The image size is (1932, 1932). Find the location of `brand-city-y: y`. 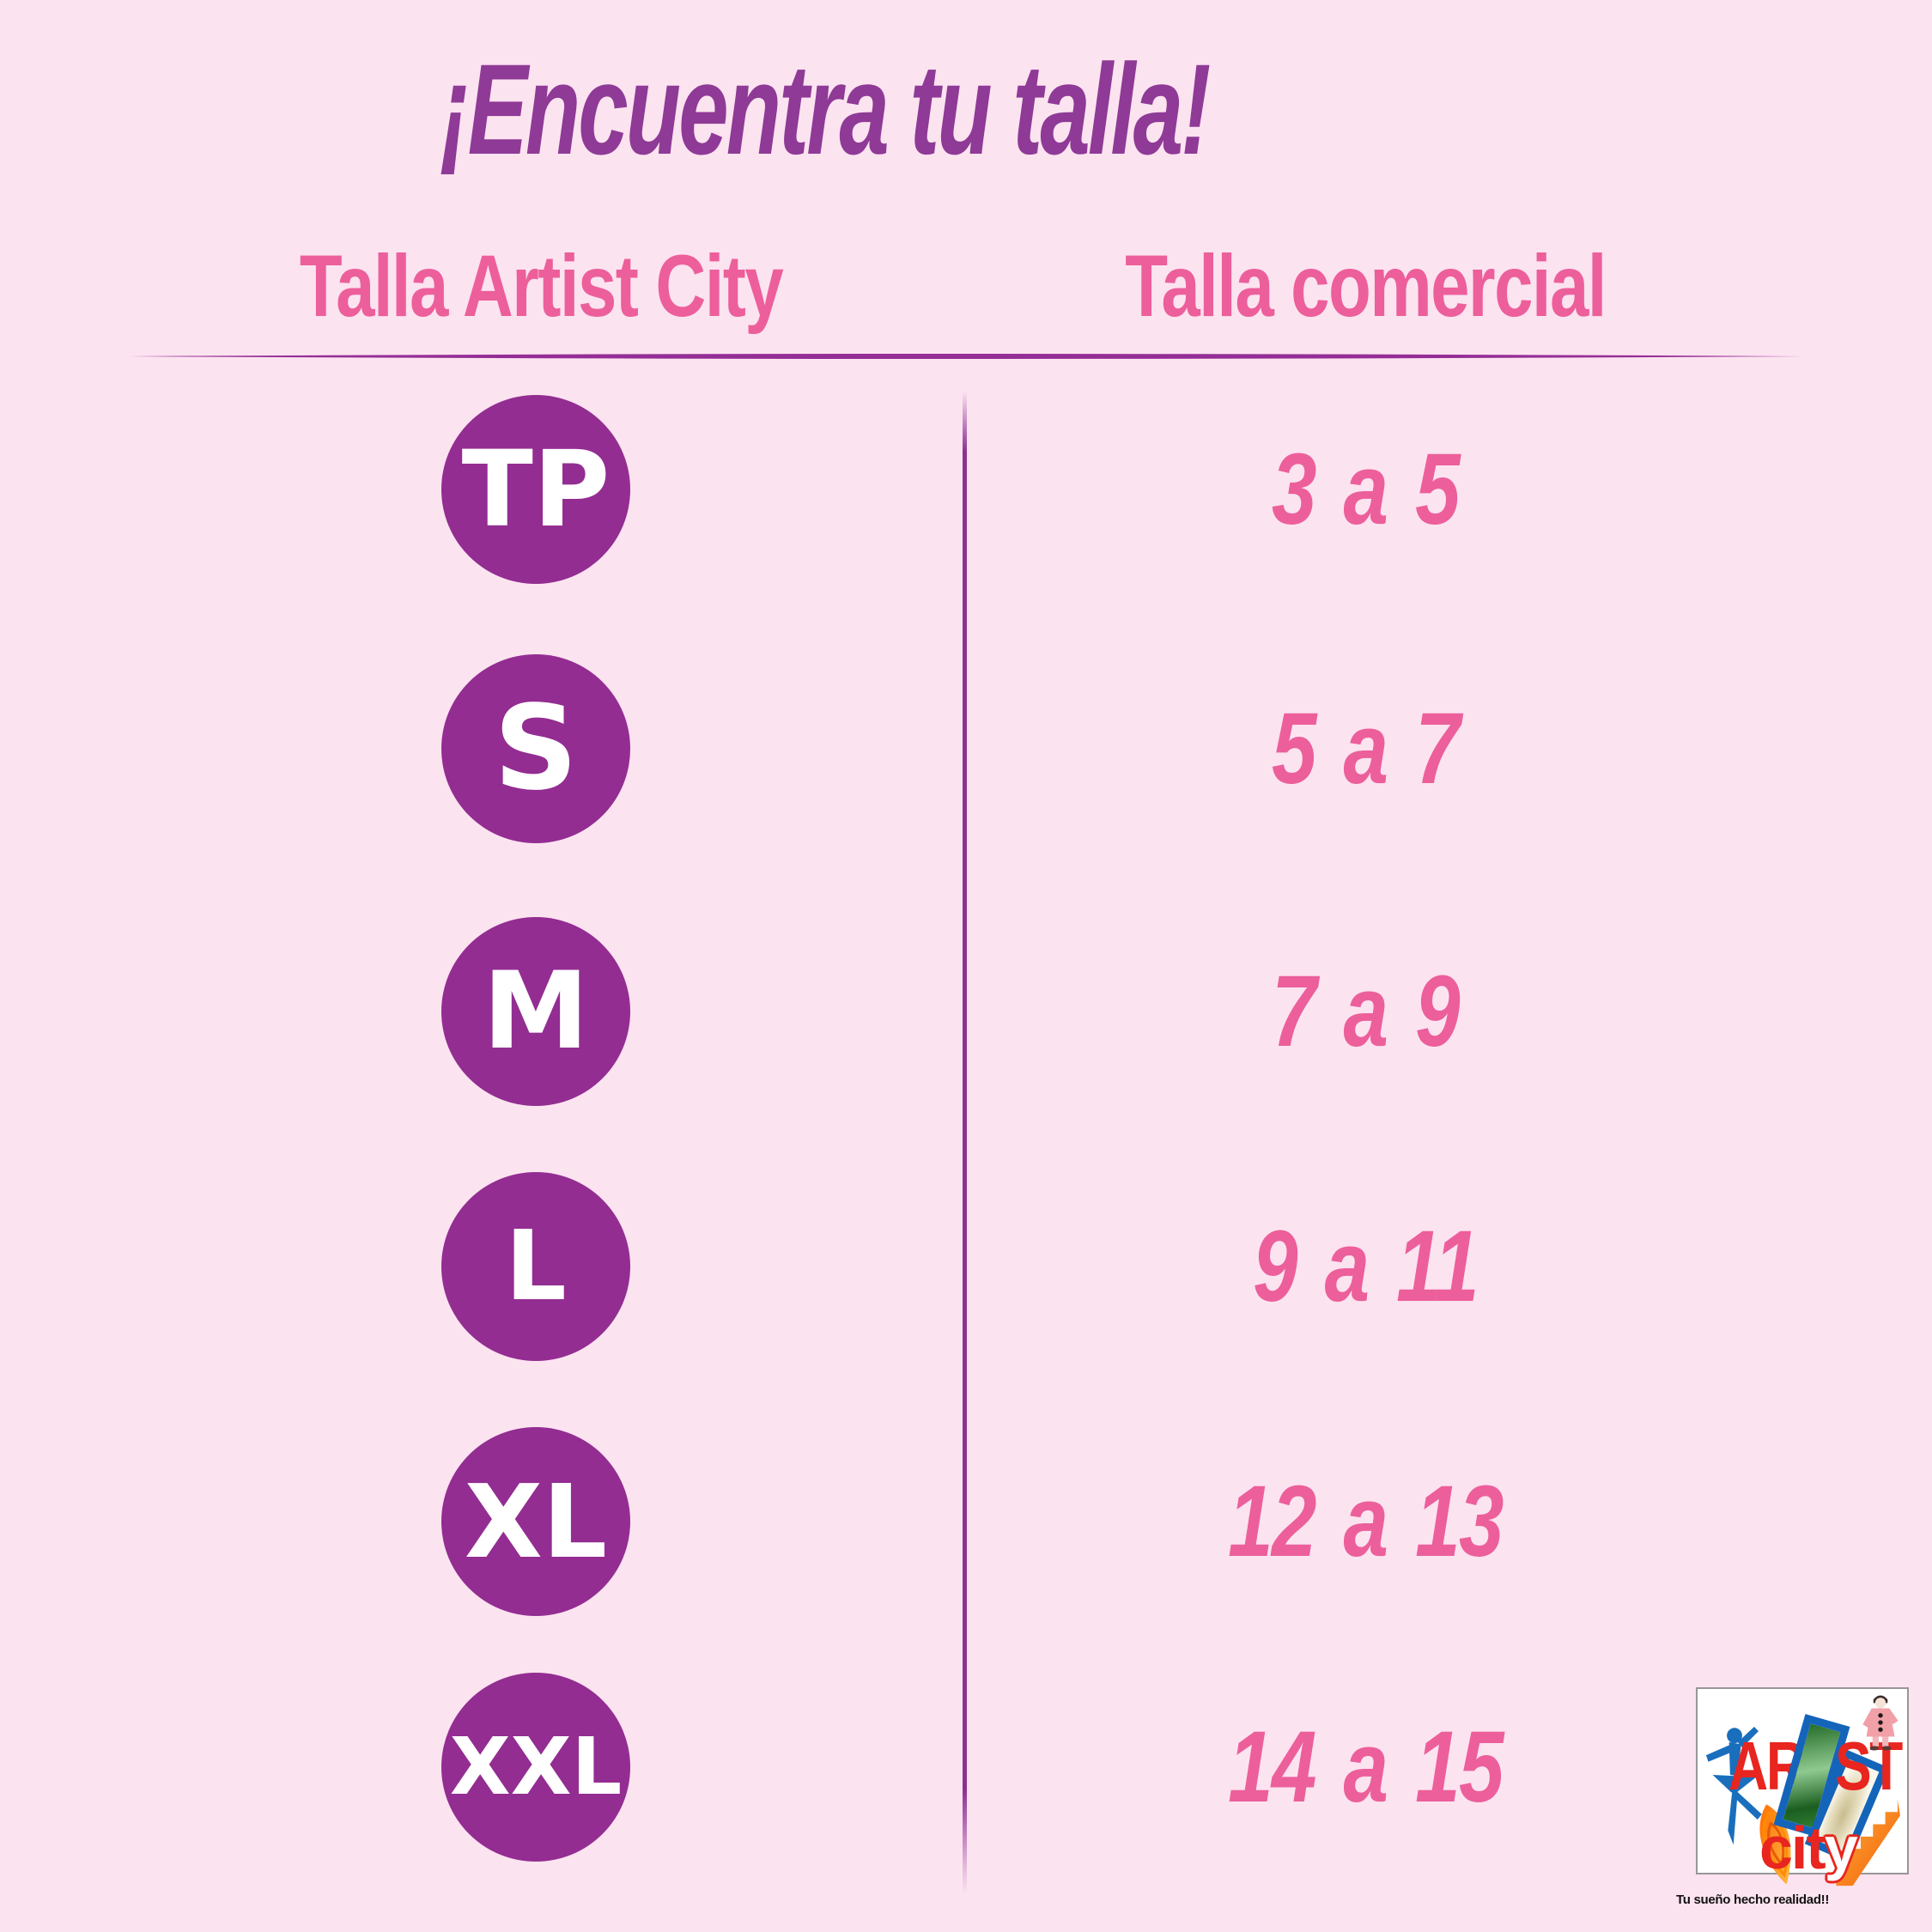

brand-city-y: y is located at coordinates (1841, 1848).